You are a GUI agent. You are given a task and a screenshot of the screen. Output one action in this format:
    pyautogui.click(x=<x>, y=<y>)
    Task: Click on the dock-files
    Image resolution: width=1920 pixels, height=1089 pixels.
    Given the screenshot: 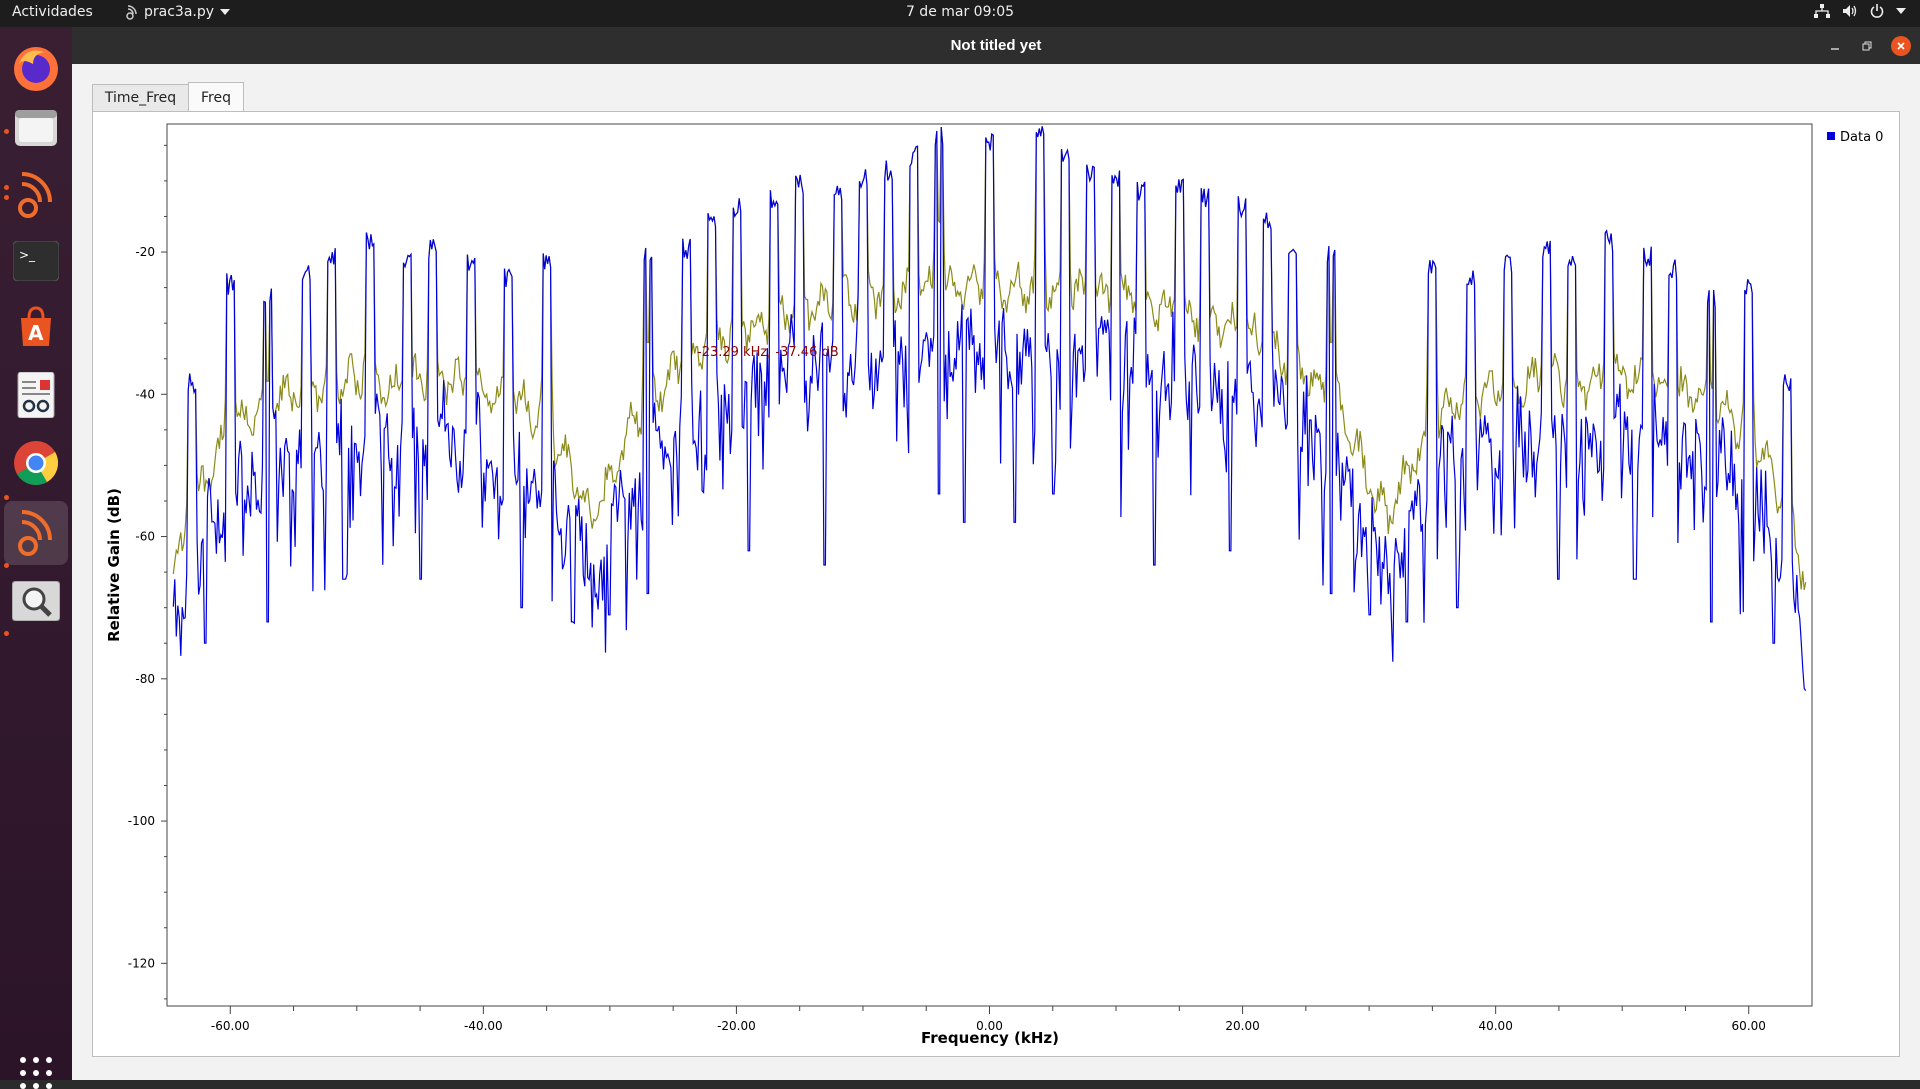 What is the action you would take?
    pyautogui.click(x=36, y=127)
    